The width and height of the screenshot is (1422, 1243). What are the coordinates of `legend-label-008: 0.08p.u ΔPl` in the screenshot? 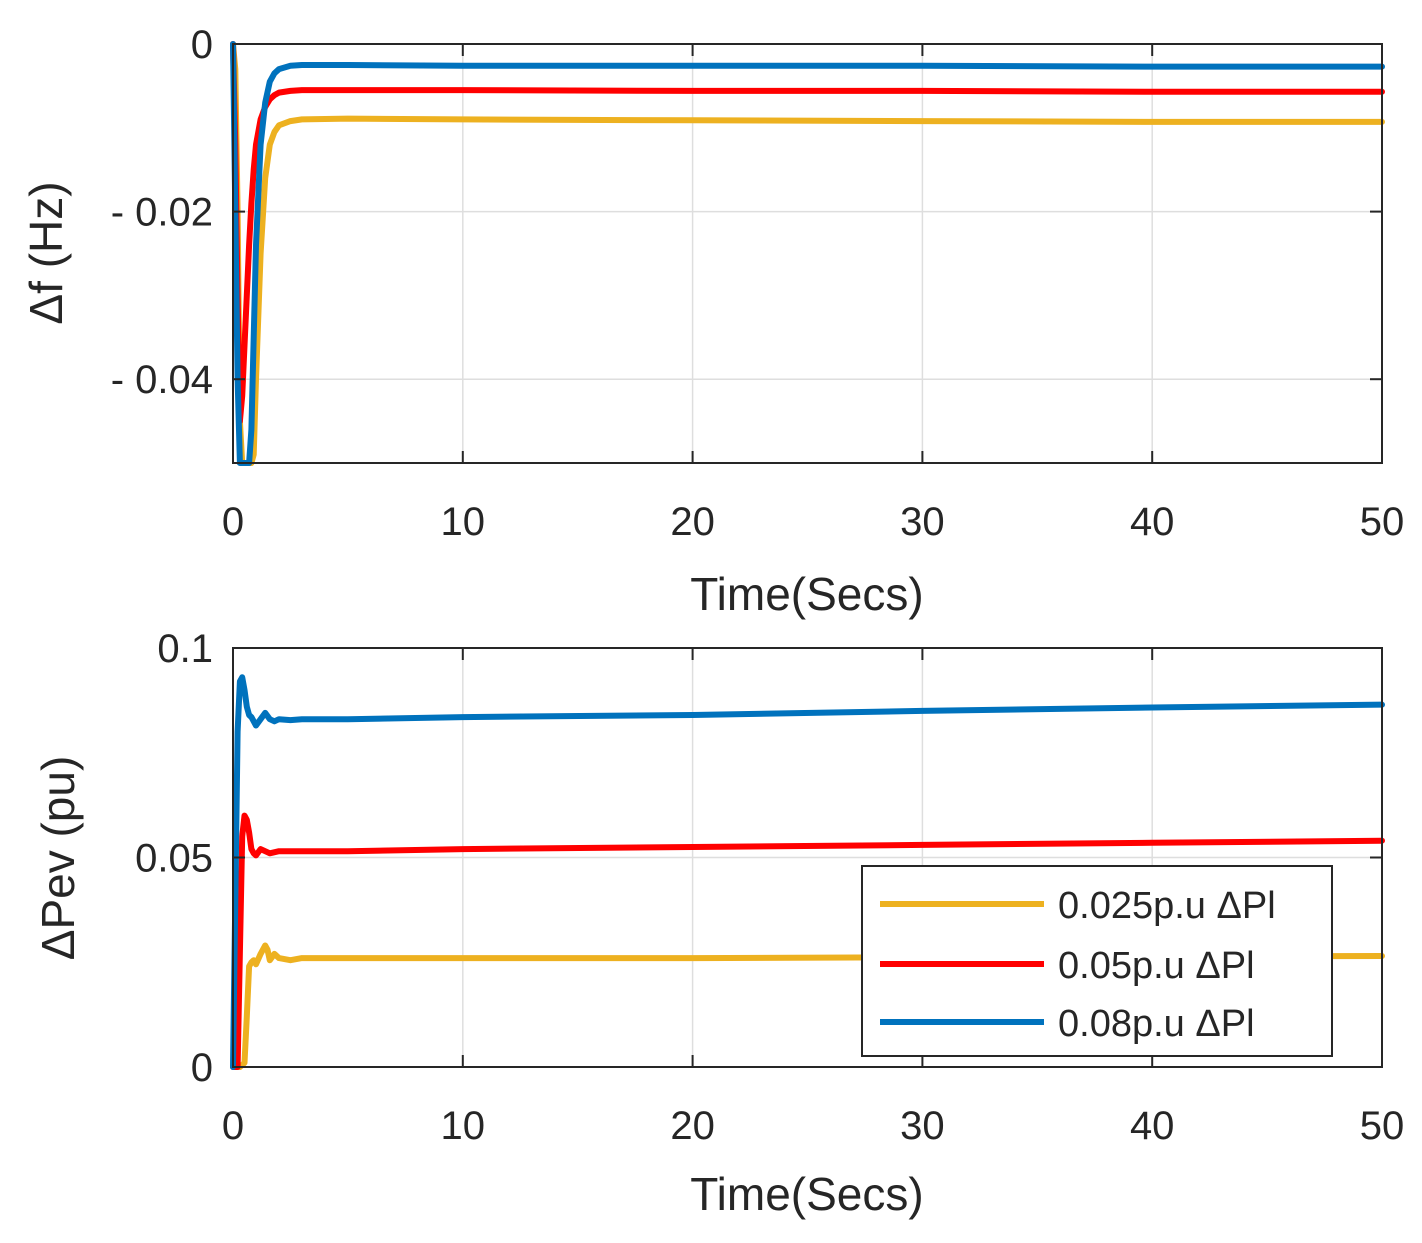 It's located at (1156, 1024).